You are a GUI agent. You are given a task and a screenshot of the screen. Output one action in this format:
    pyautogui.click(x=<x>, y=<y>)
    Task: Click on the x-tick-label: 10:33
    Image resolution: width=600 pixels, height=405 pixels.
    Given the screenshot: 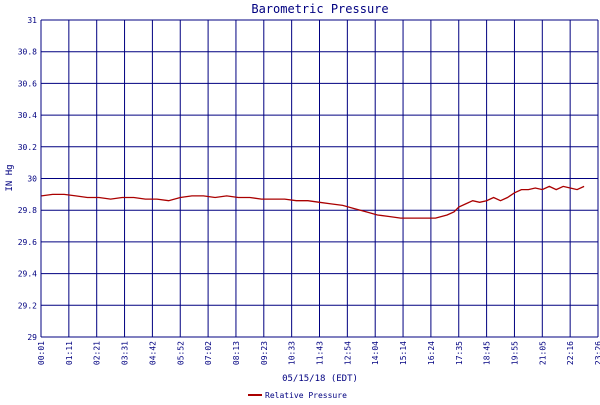 What is the action you would take?
    pyautogui.click(x=292, y=353)
    